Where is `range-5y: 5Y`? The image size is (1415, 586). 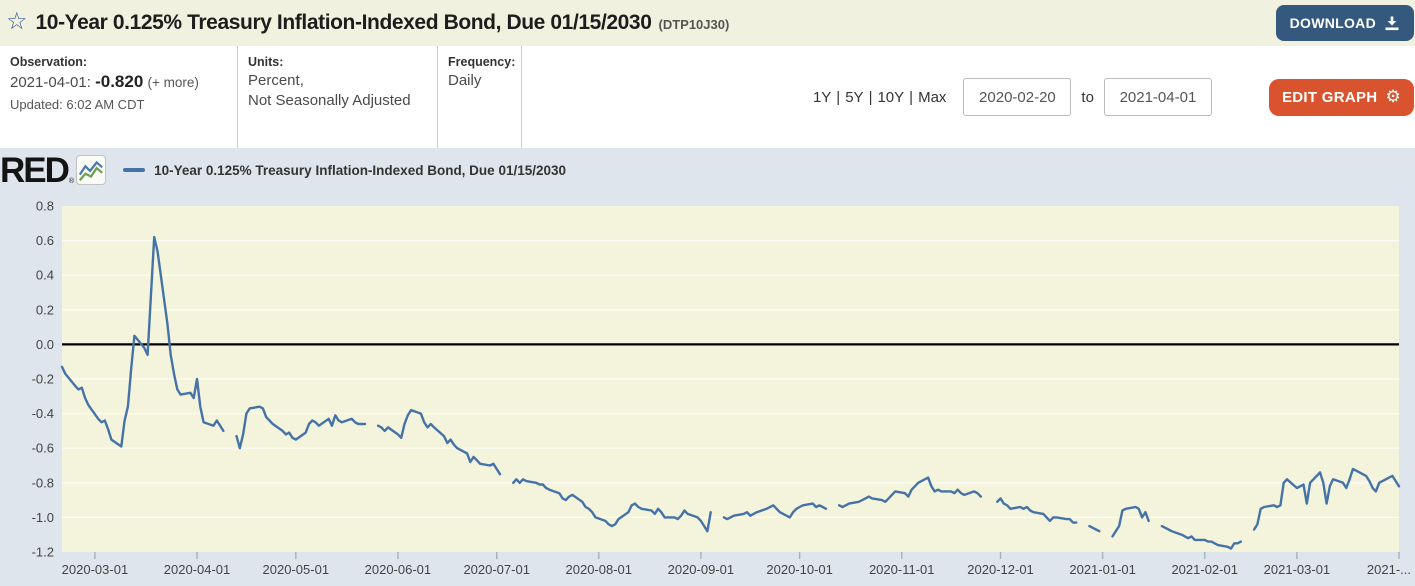
range-5y: 5Y is located at coordinates (854, 97).